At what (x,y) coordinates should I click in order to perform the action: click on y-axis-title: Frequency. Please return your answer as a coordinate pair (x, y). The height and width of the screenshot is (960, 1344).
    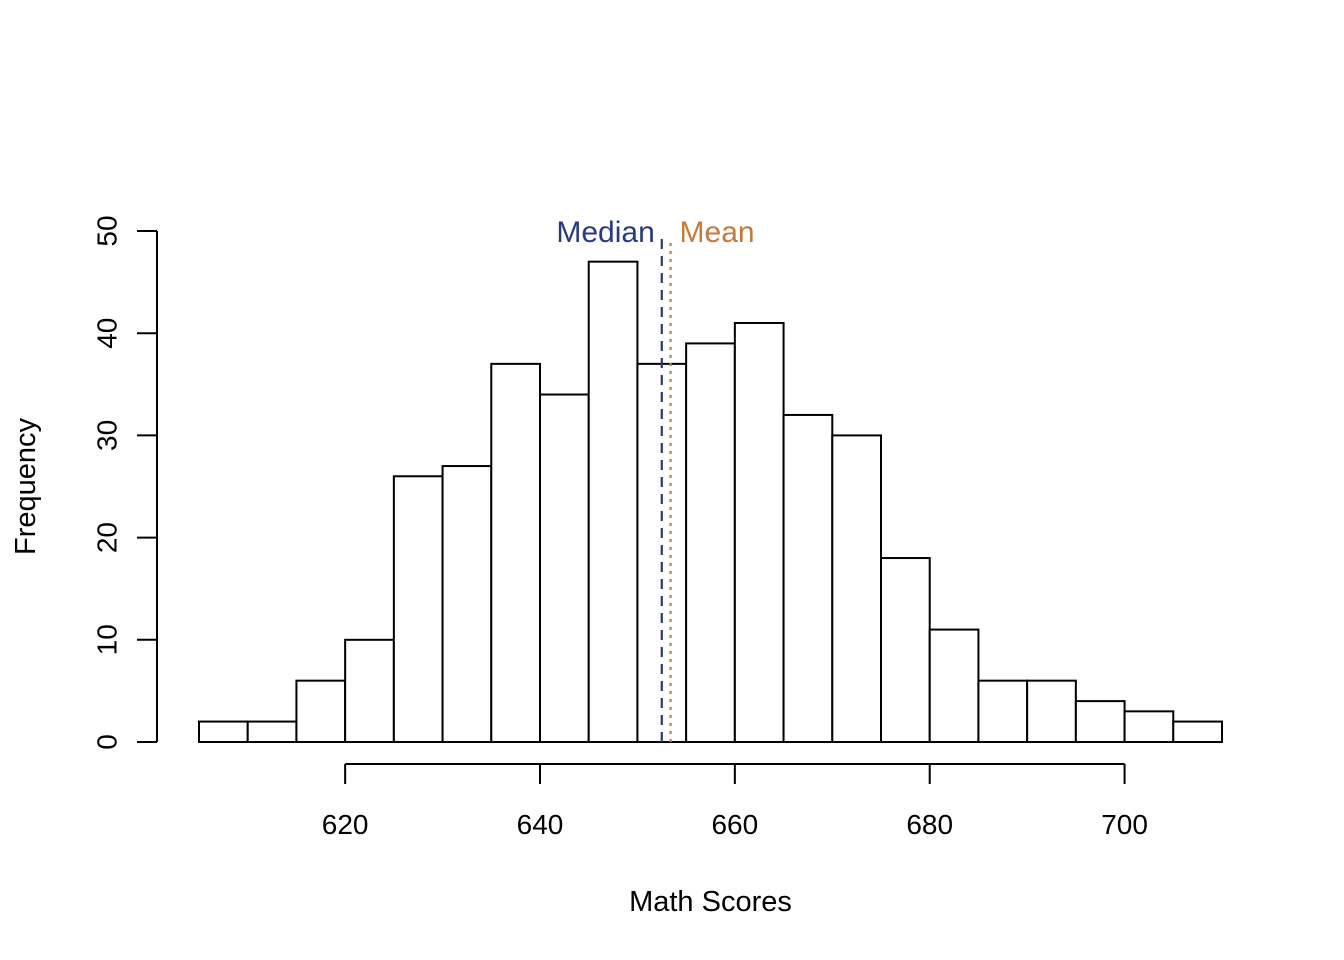
    Looking at the image, I should click on (26, 486).